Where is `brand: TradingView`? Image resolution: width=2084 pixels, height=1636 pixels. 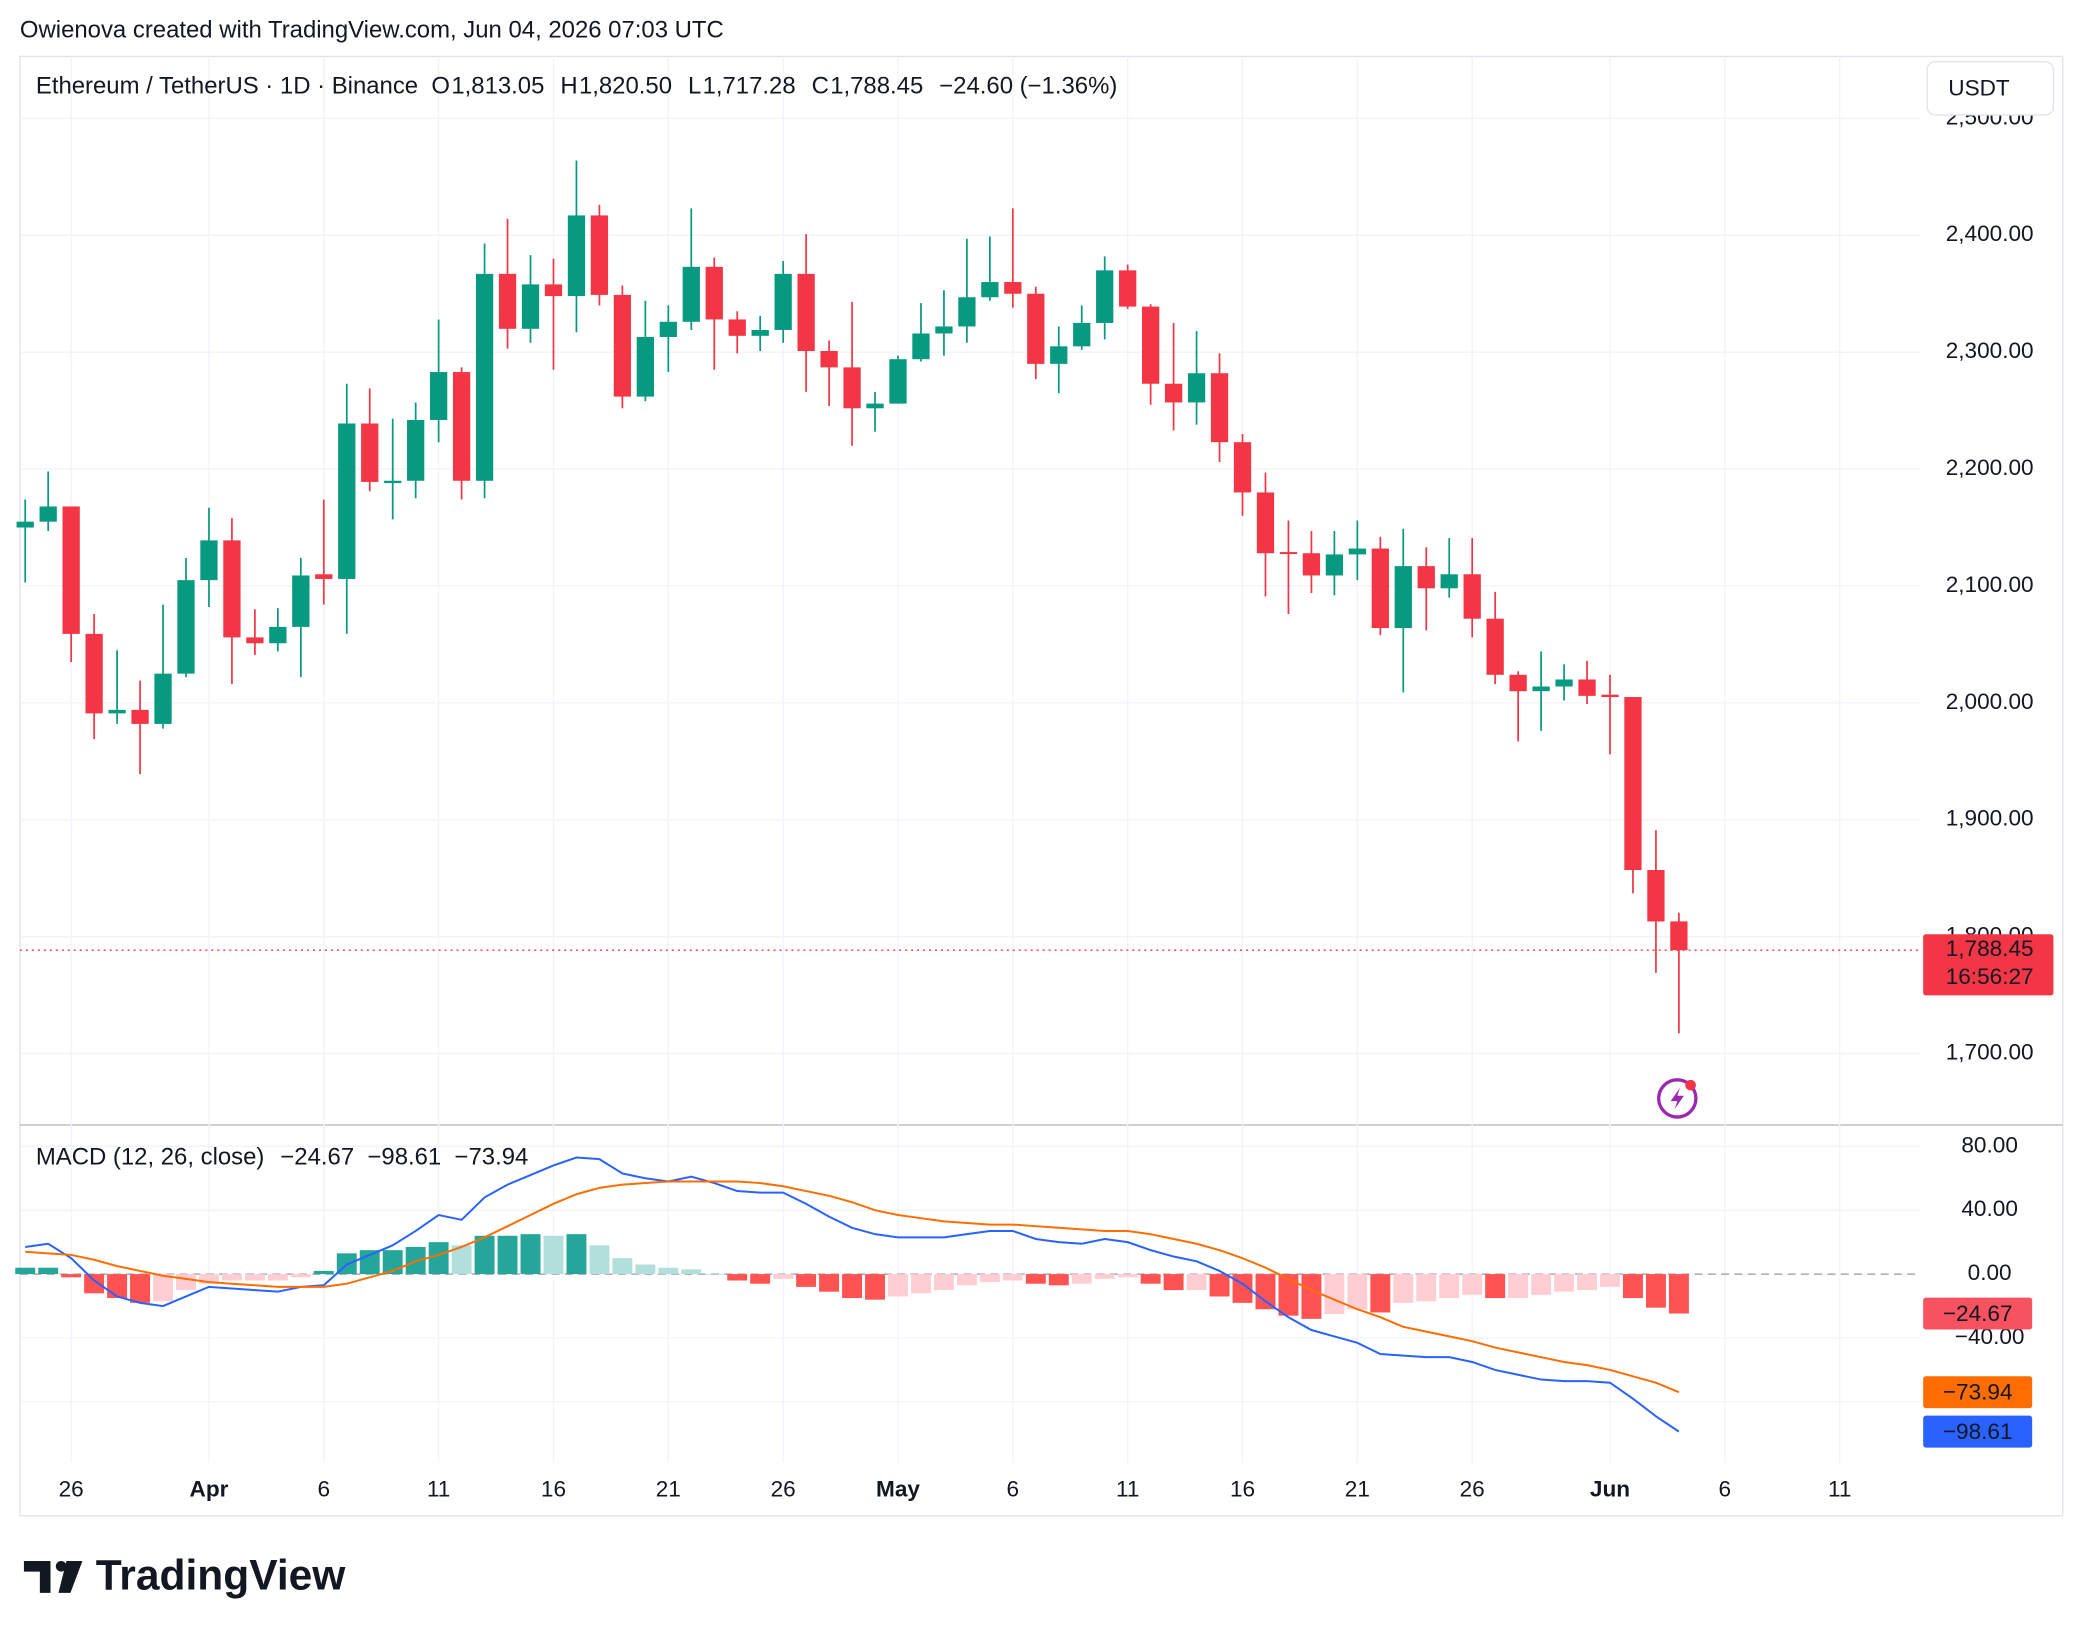
brand: TradingView is located at coordinates (184, 1575).